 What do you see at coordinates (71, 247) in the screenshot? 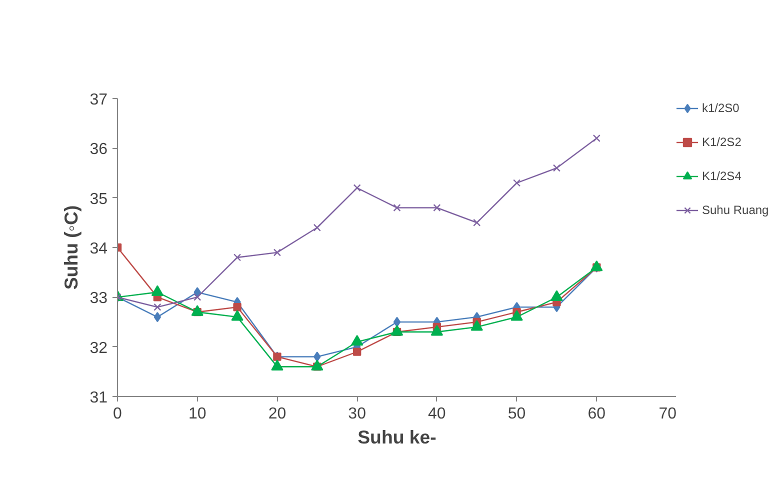
I see `y-axis-title: Suhu (◦C)` at bounding box center [71, 247].